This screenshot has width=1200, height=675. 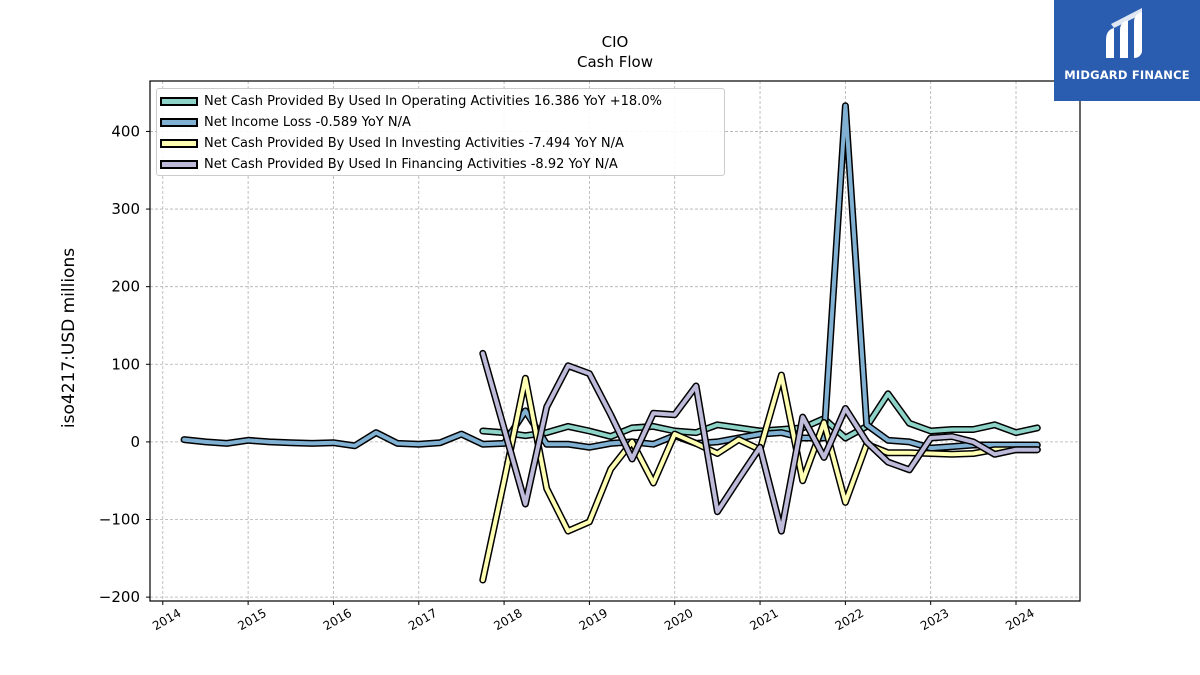 What do you see at coordinates (125, 209) in the screenshot?
I see `y-tick-label: 300` at bounding box center [125, 209].